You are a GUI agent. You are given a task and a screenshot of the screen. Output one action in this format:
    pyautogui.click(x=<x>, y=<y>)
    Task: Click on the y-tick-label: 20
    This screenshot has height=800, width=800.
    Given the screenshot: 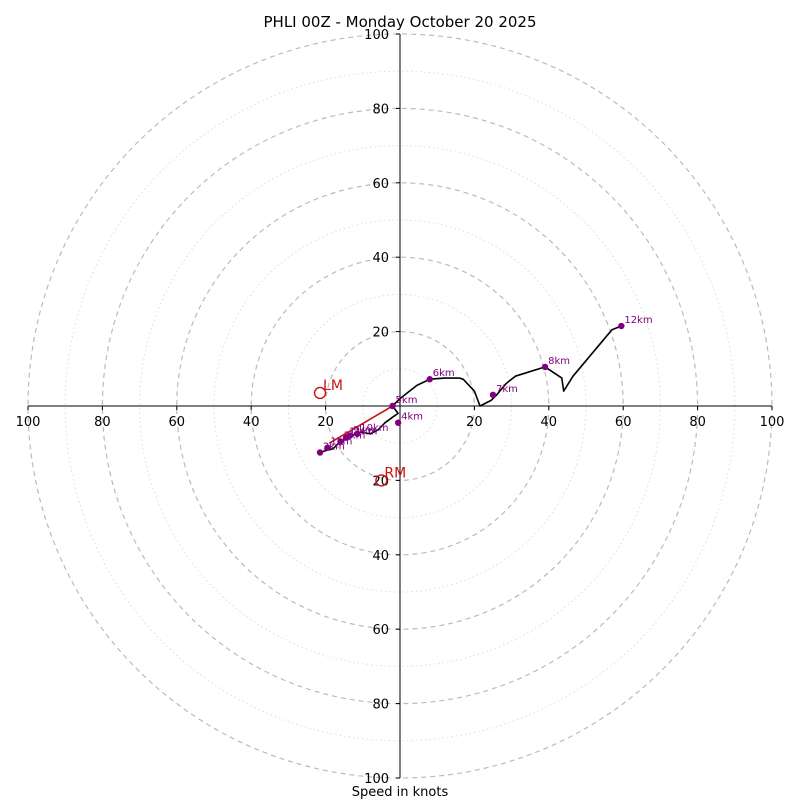 What is the action you would take?
    pyautogui.click(x=380, y=333)
    